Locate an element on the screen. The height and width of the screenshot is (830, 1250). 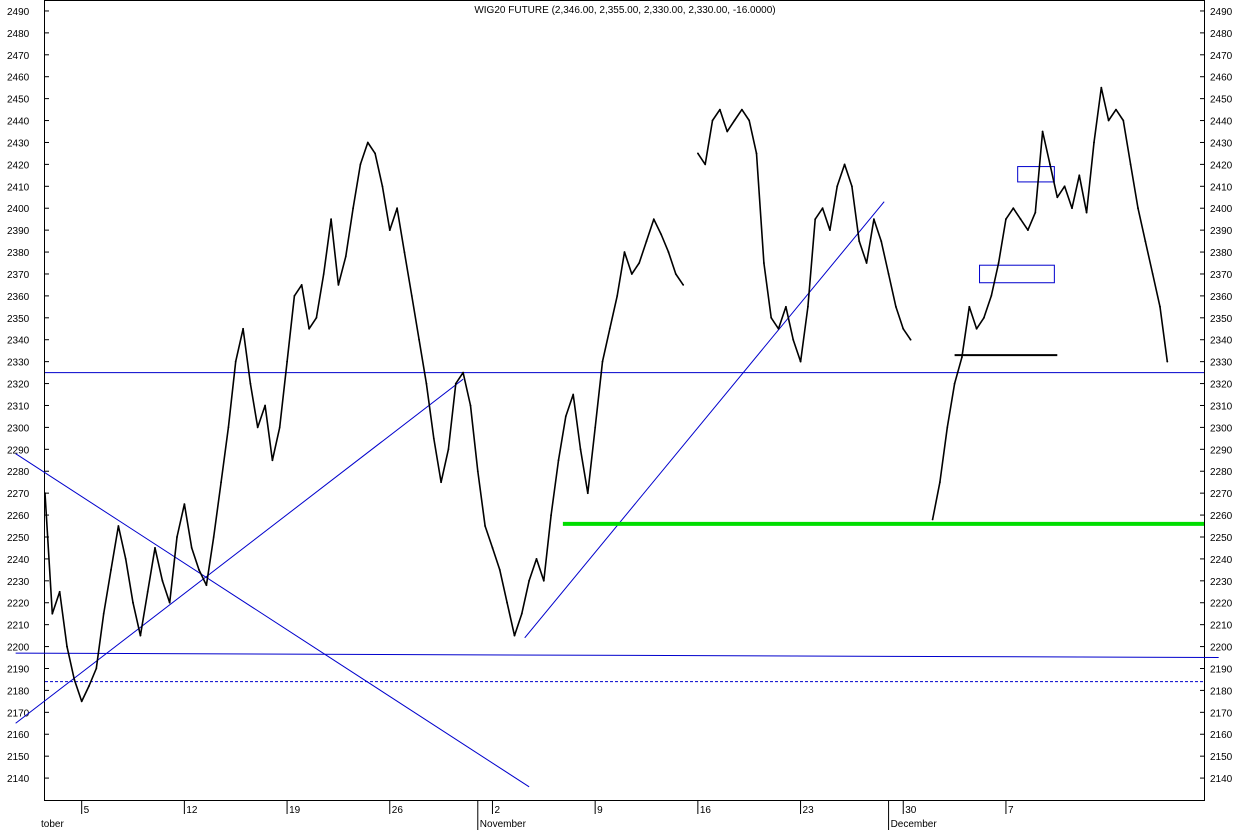
month-label: December is located at coordinates (914, 824).